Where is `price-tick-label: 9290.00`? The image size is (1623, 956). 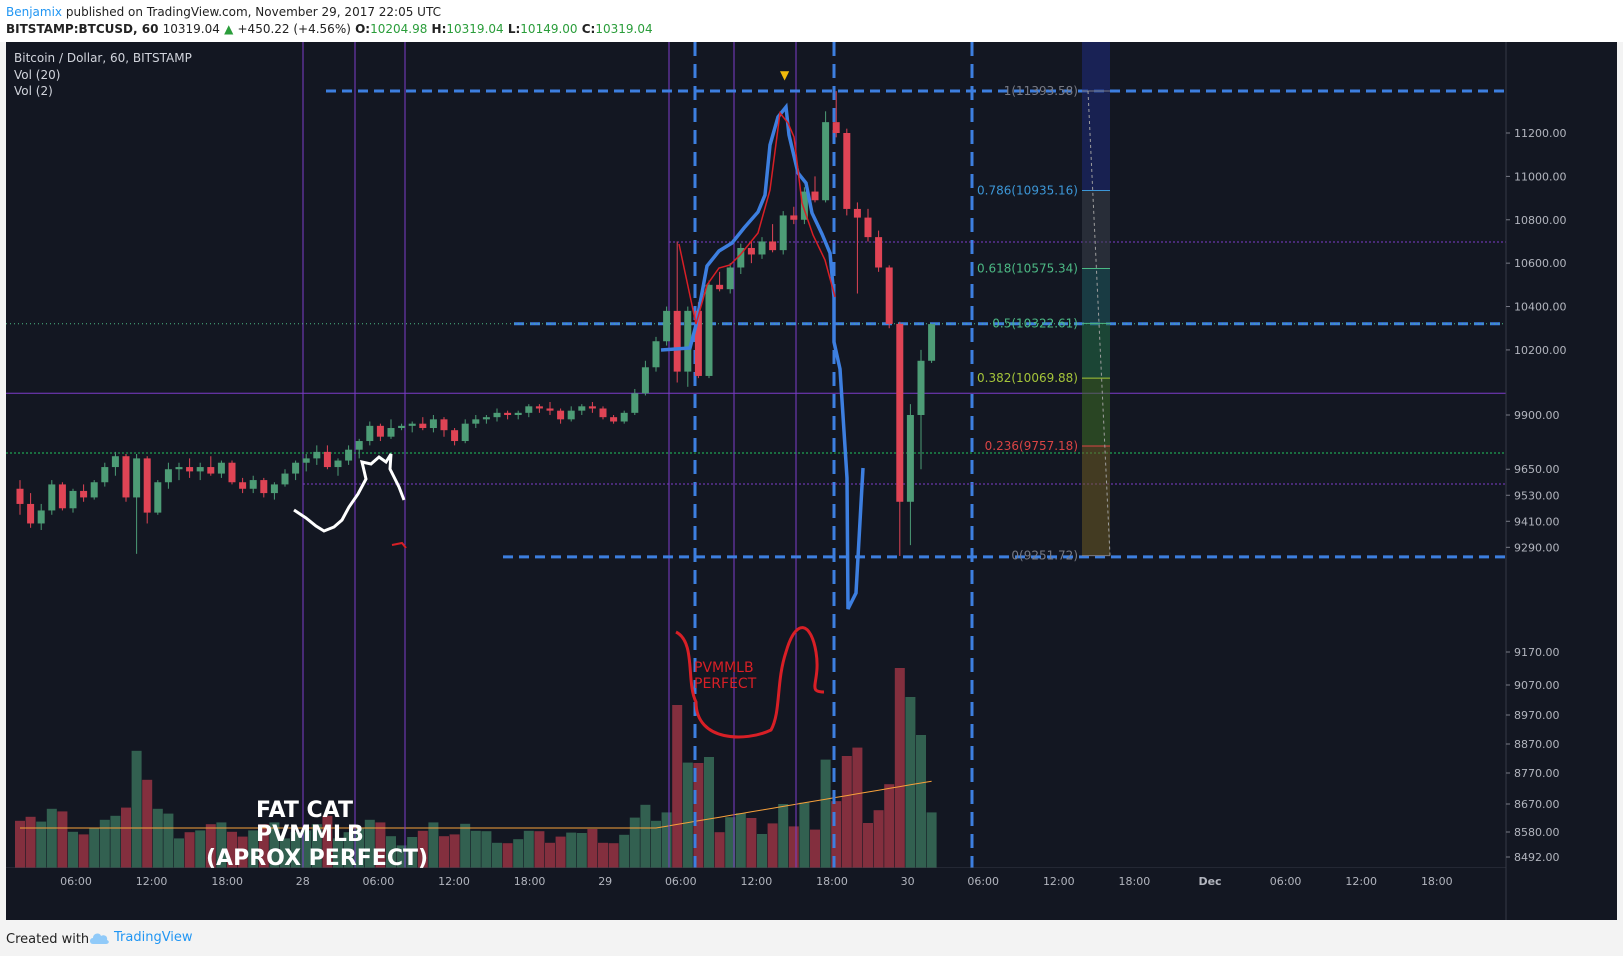 price-tick-label: 9290.00 is located at coordinates (1537, 547).